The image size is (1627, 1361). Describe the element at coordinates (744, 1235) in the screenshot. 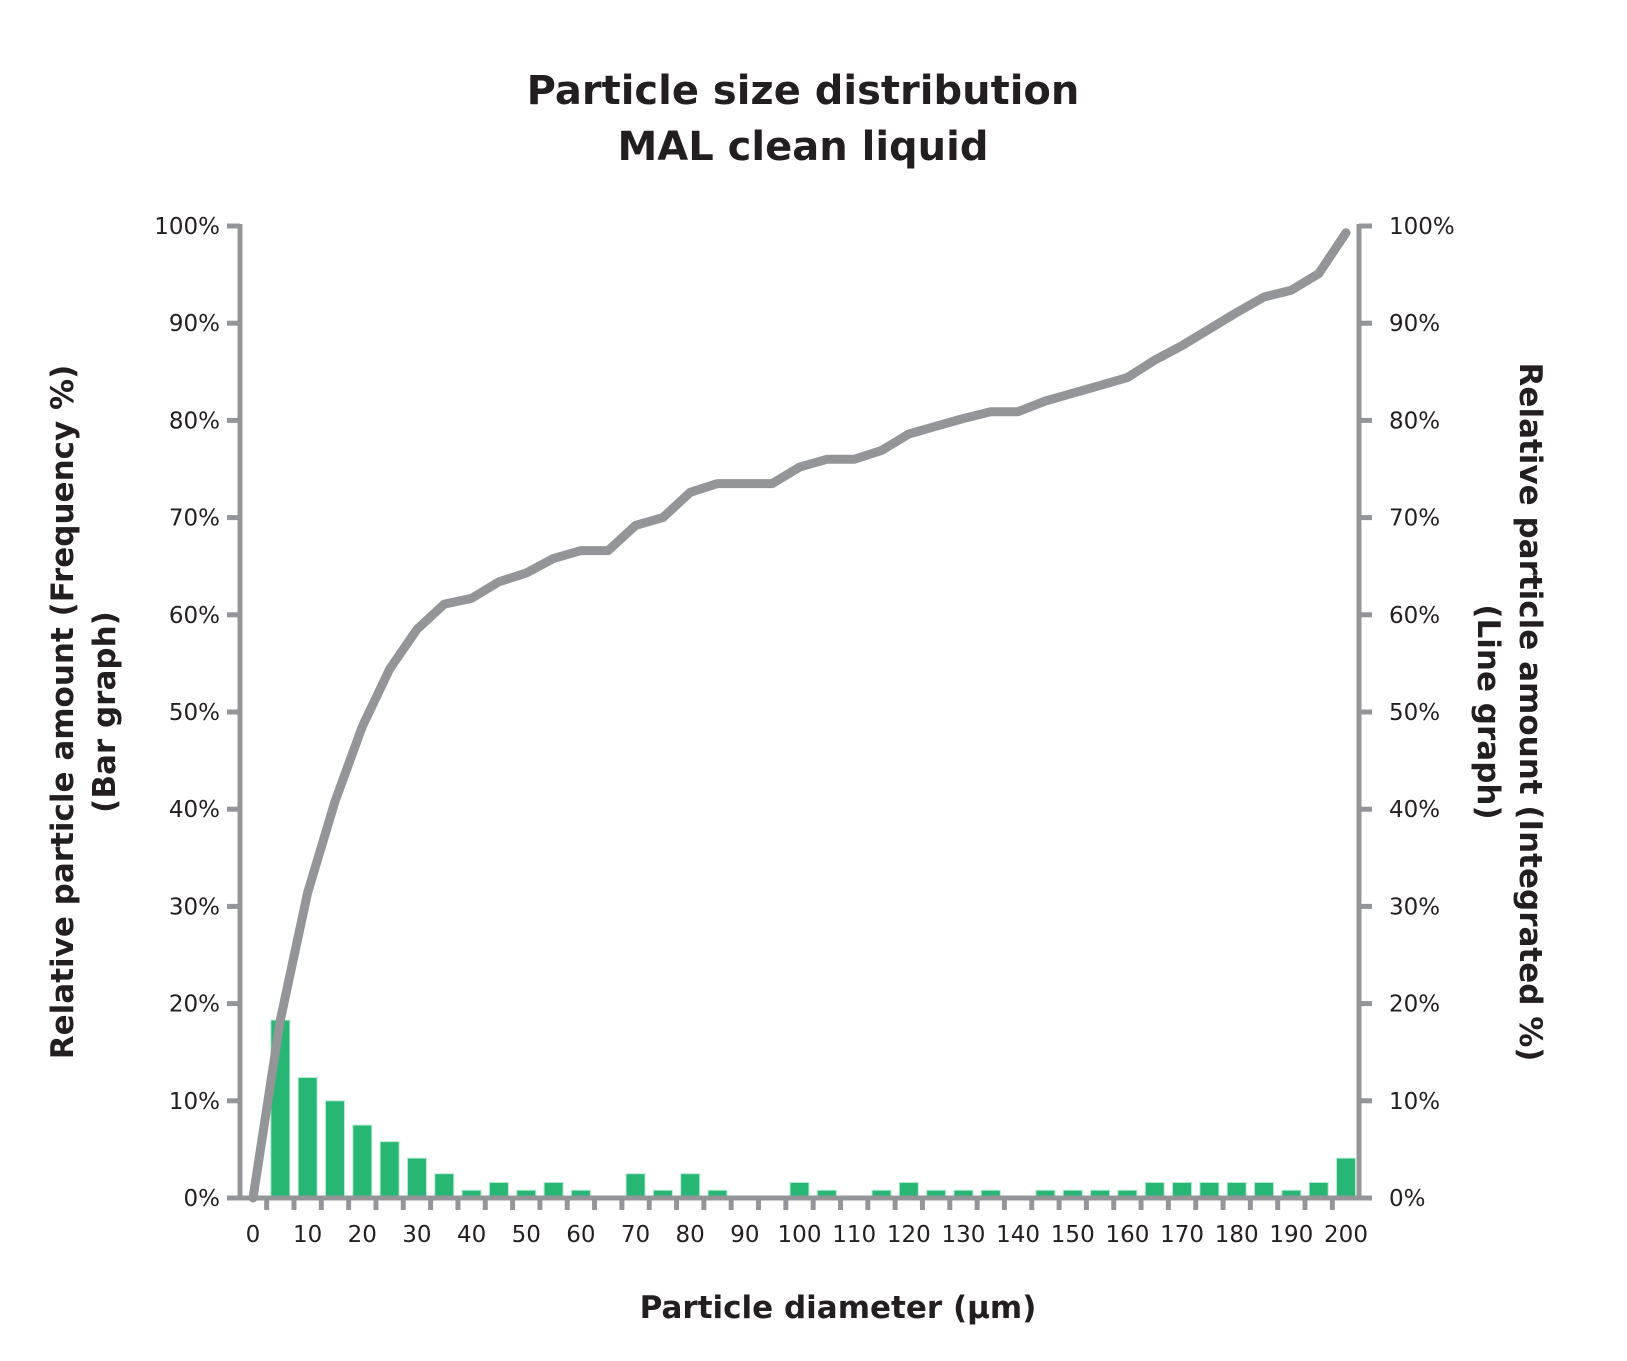

I see `x-tick-label: 90` at that location.